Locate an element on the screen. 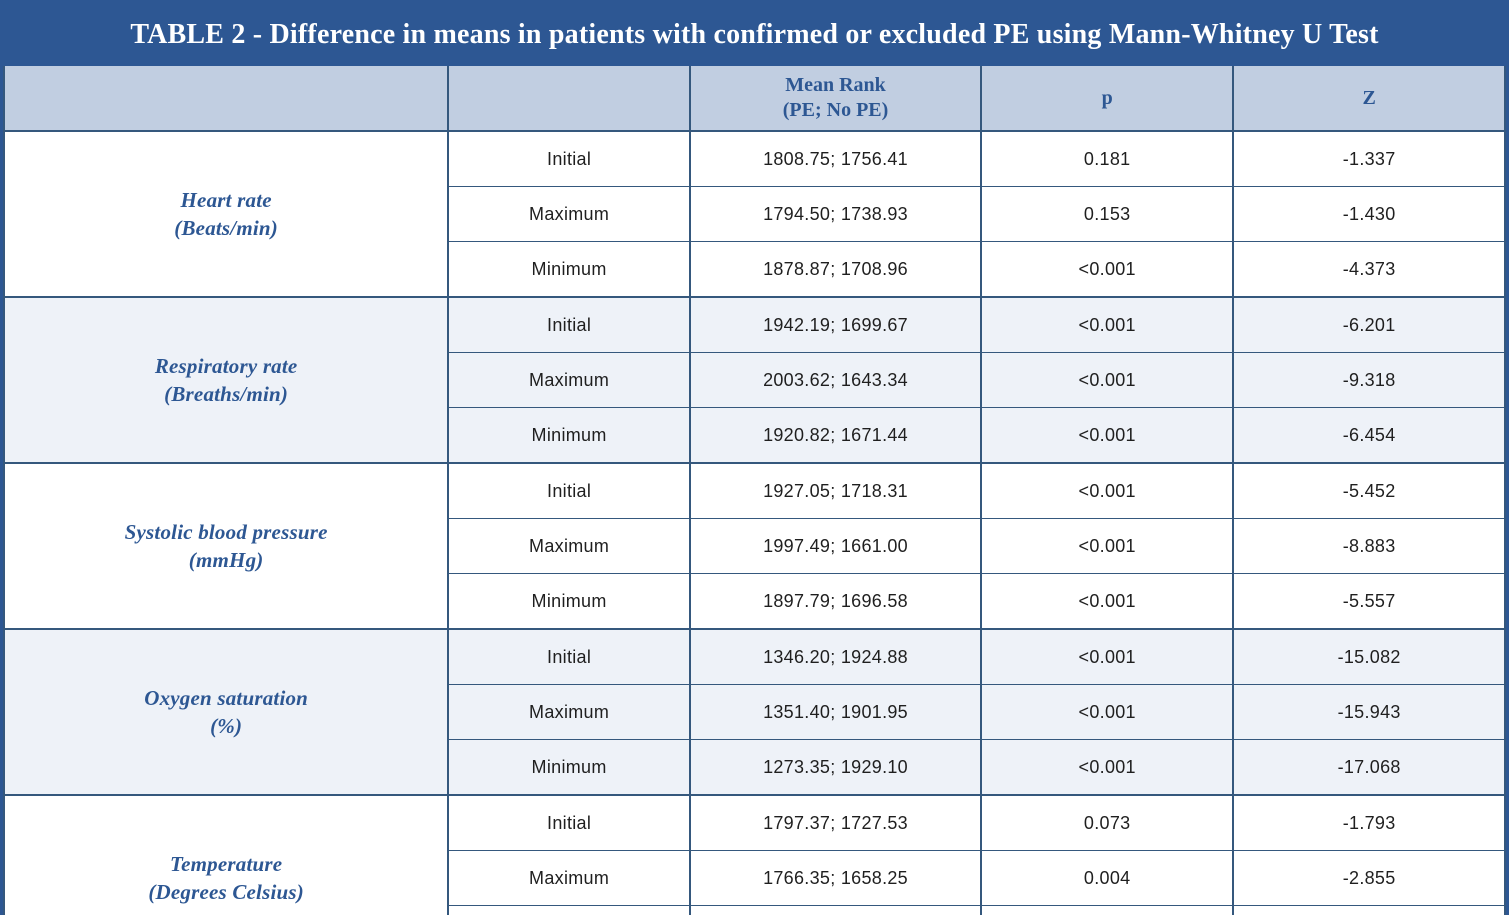  parameter-unit: (Degrees Celsius) is located at coordinates (226, 892).